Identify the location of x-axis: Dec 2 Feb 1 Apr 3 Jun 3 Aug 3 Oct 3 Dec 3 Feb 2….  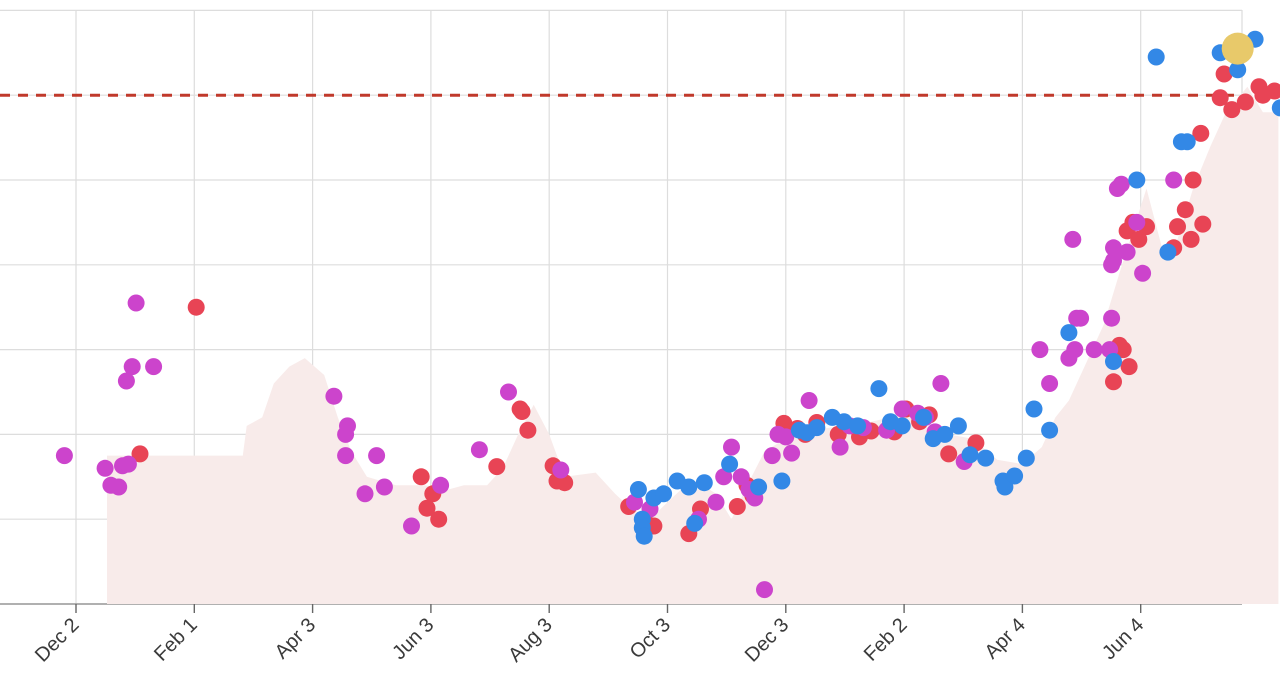
(589, 635).